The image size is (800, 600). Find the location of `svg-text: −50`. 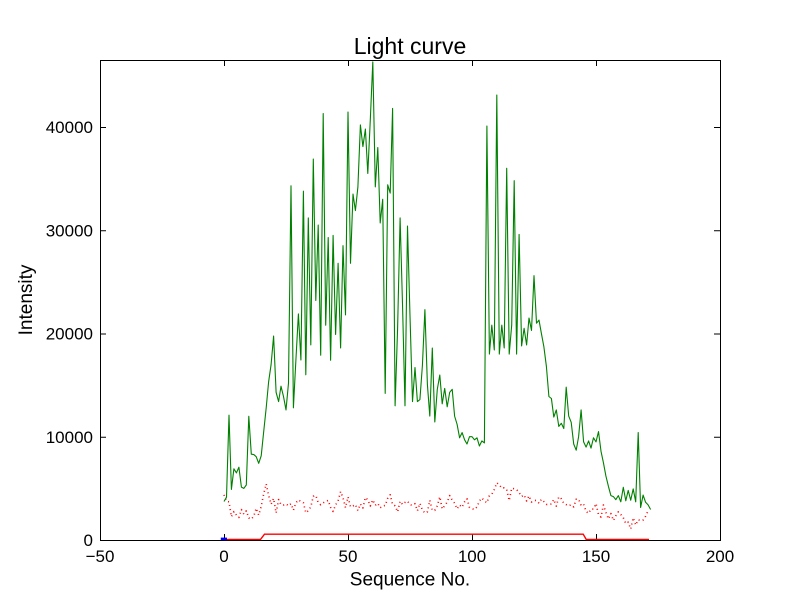

svg-text: −50 is located at coordinates (100, 556).